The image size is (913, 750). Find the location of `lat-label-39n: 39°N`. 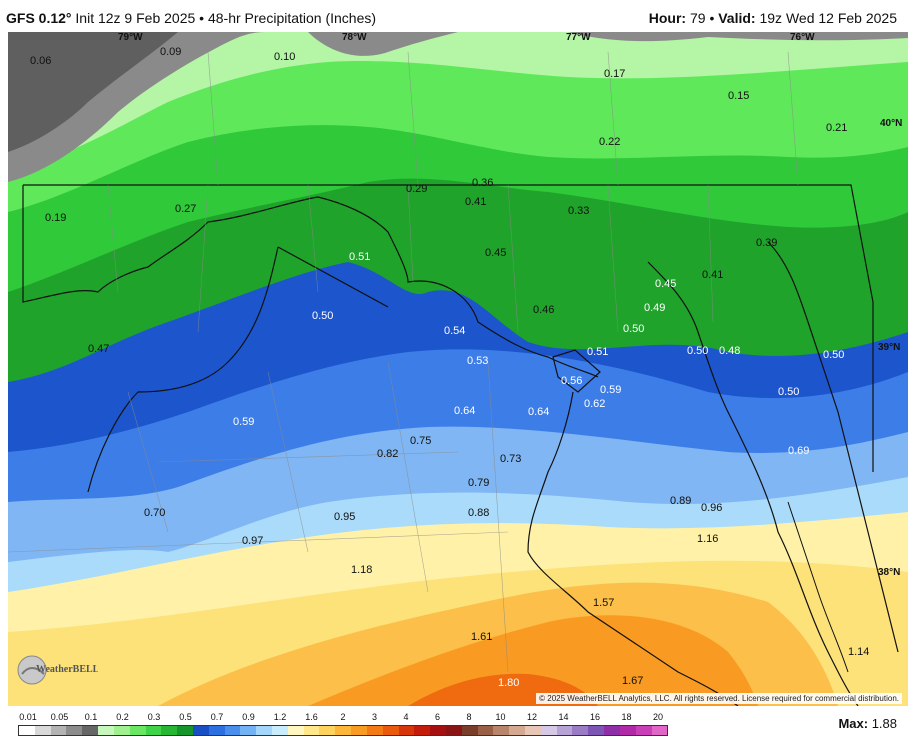

lat-label-39n: 39°N is located at coordinates (889, 347).